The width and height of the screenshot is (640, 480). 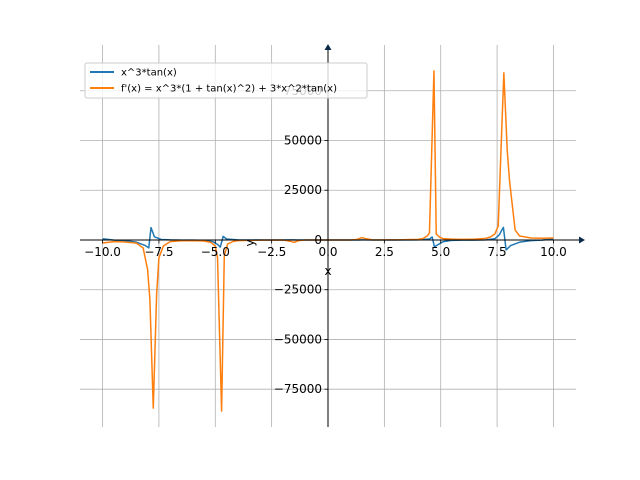 I want to click on legend-box, so click(x=226, y=80).